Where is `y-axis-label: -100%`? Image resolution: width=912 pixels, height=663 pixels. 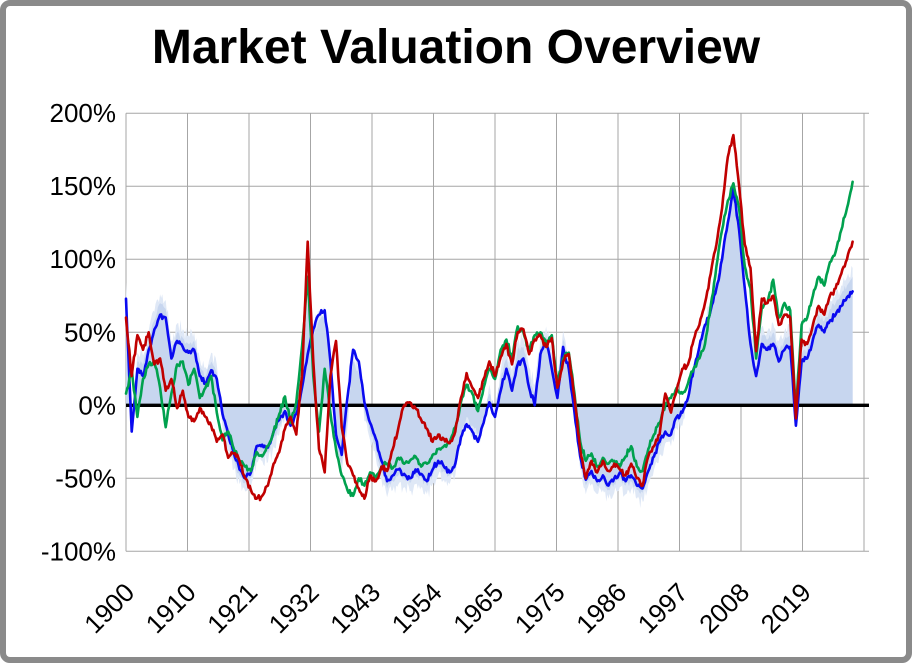 y-axis-label: -100% is located at coordinates (78, 551).